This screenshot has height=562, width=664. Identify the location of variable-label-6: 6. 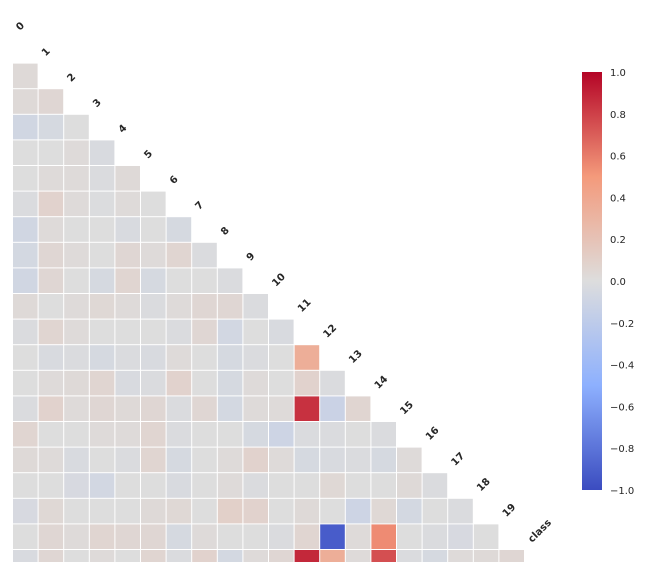
(174, 180).